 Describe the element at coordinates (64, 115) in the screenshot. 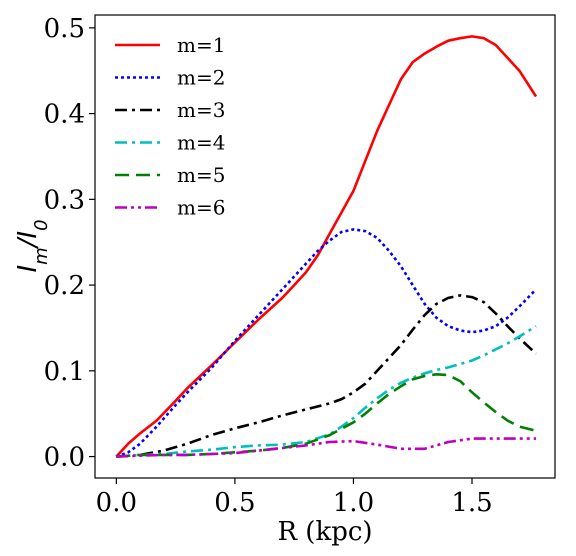

I see `y-tick-label: 0.4` at that location.